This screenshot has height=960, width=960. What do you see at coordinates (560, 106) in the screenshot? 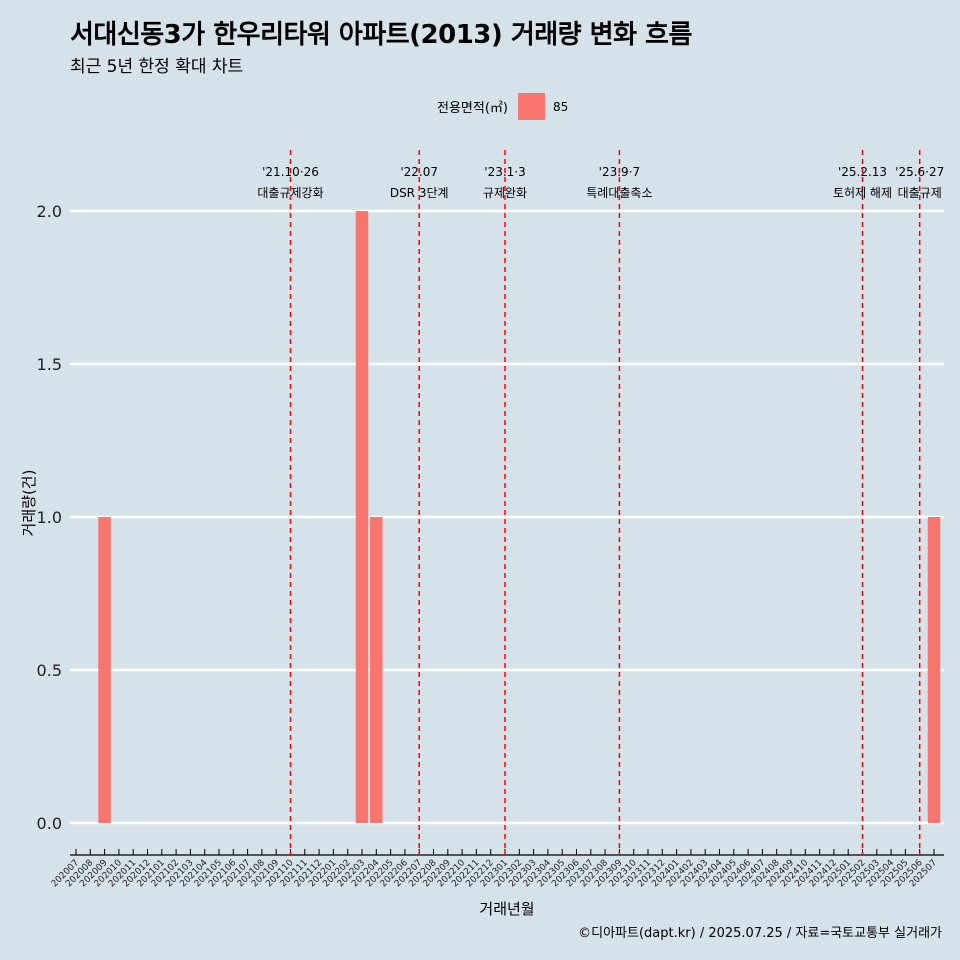
I see `legend-label-85: 85` at bounding box center [560, 106].